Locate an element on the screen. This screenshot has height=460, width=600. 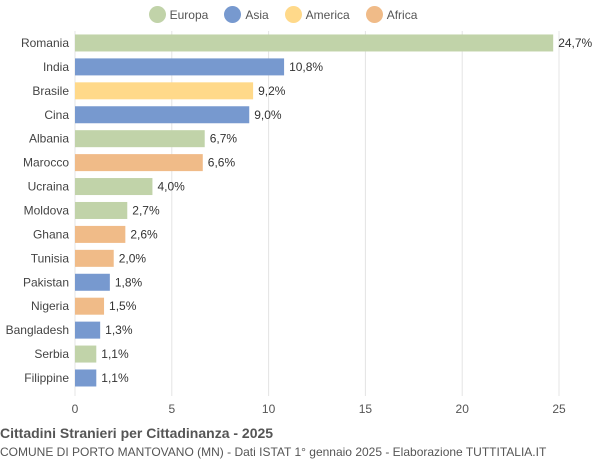
legend-label: Africa is located at coordinates (402, 14).